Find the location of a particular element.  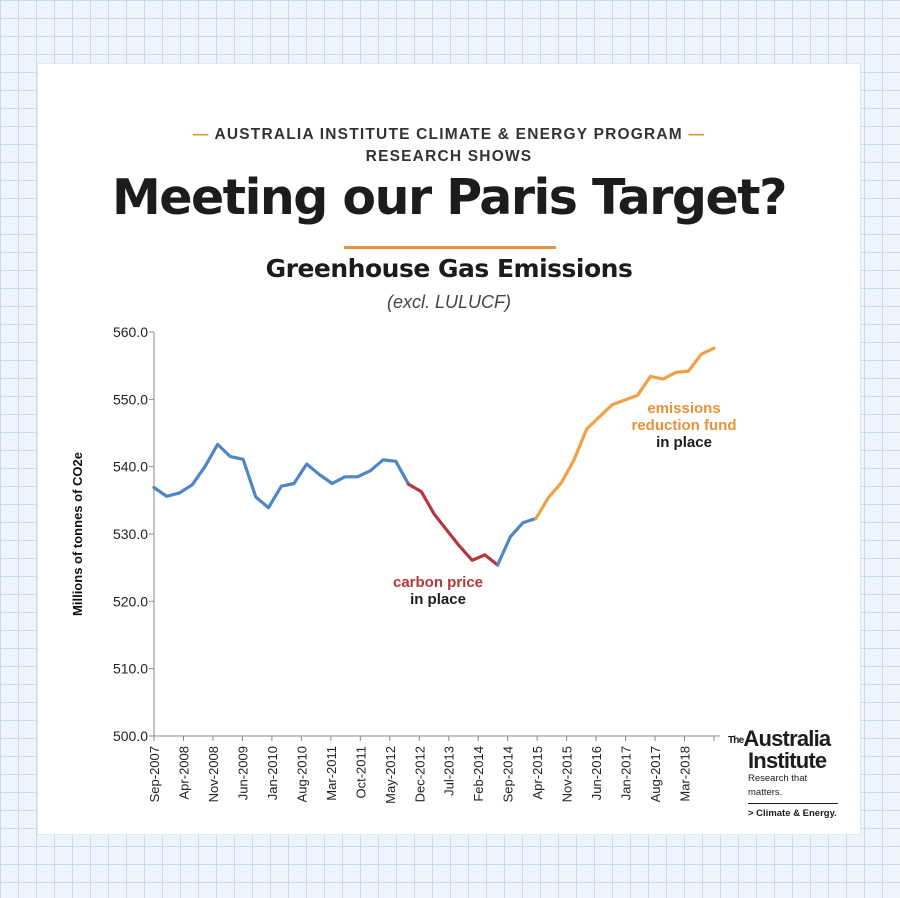

x-tick-label: Oct-2011 is located at coordinates (360, 772).